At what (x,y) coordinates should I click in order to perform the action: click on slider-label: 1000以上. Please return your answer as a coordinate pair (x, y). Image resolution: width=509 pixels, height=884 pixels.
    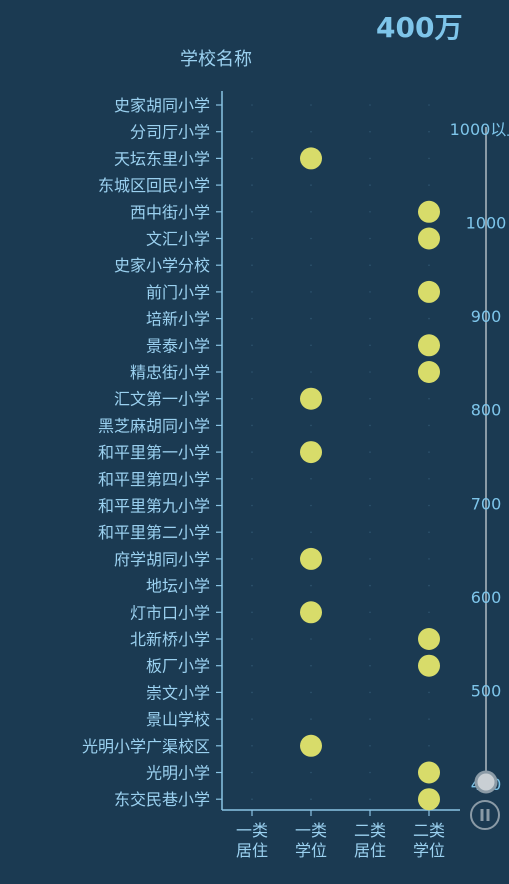
    Looking at the image, I should click on (479, 129).